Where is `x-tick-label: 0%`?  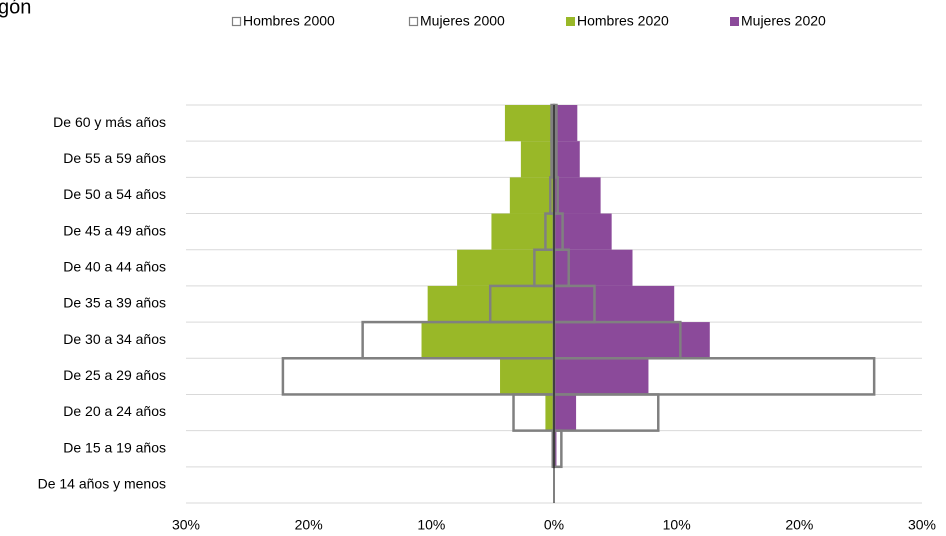 x-tick-label: 0% is located at coordinates (554, 525).